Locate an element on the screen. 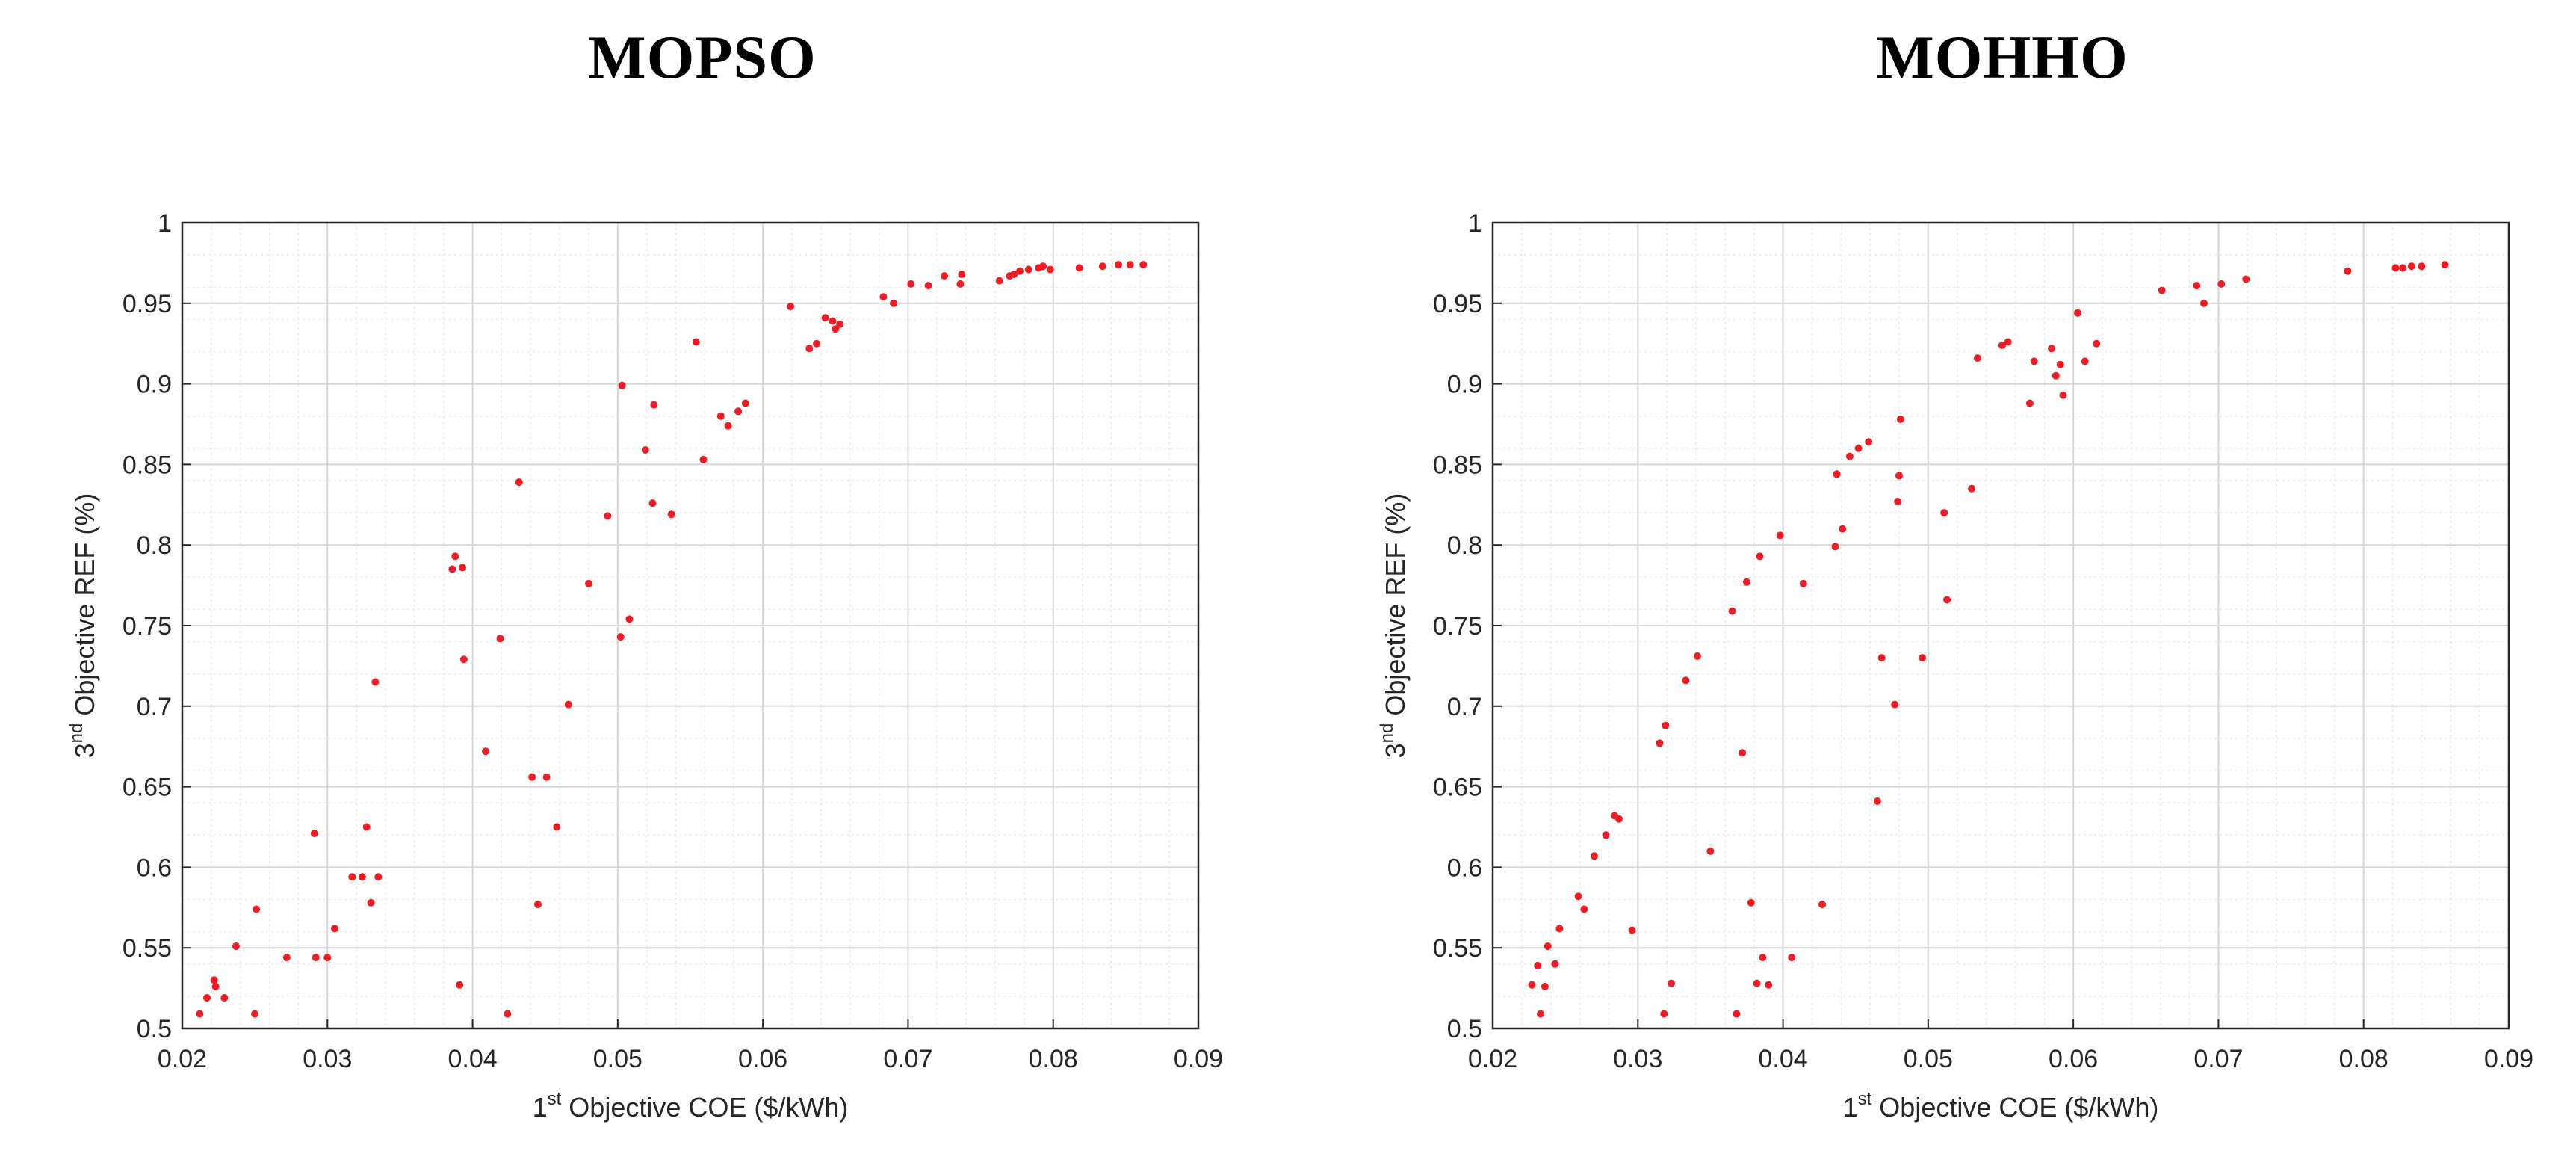 The height and width of the screenshot is (1154, 2576). x-tick-label: 0.08 is located at coordinates (2363, 1059).